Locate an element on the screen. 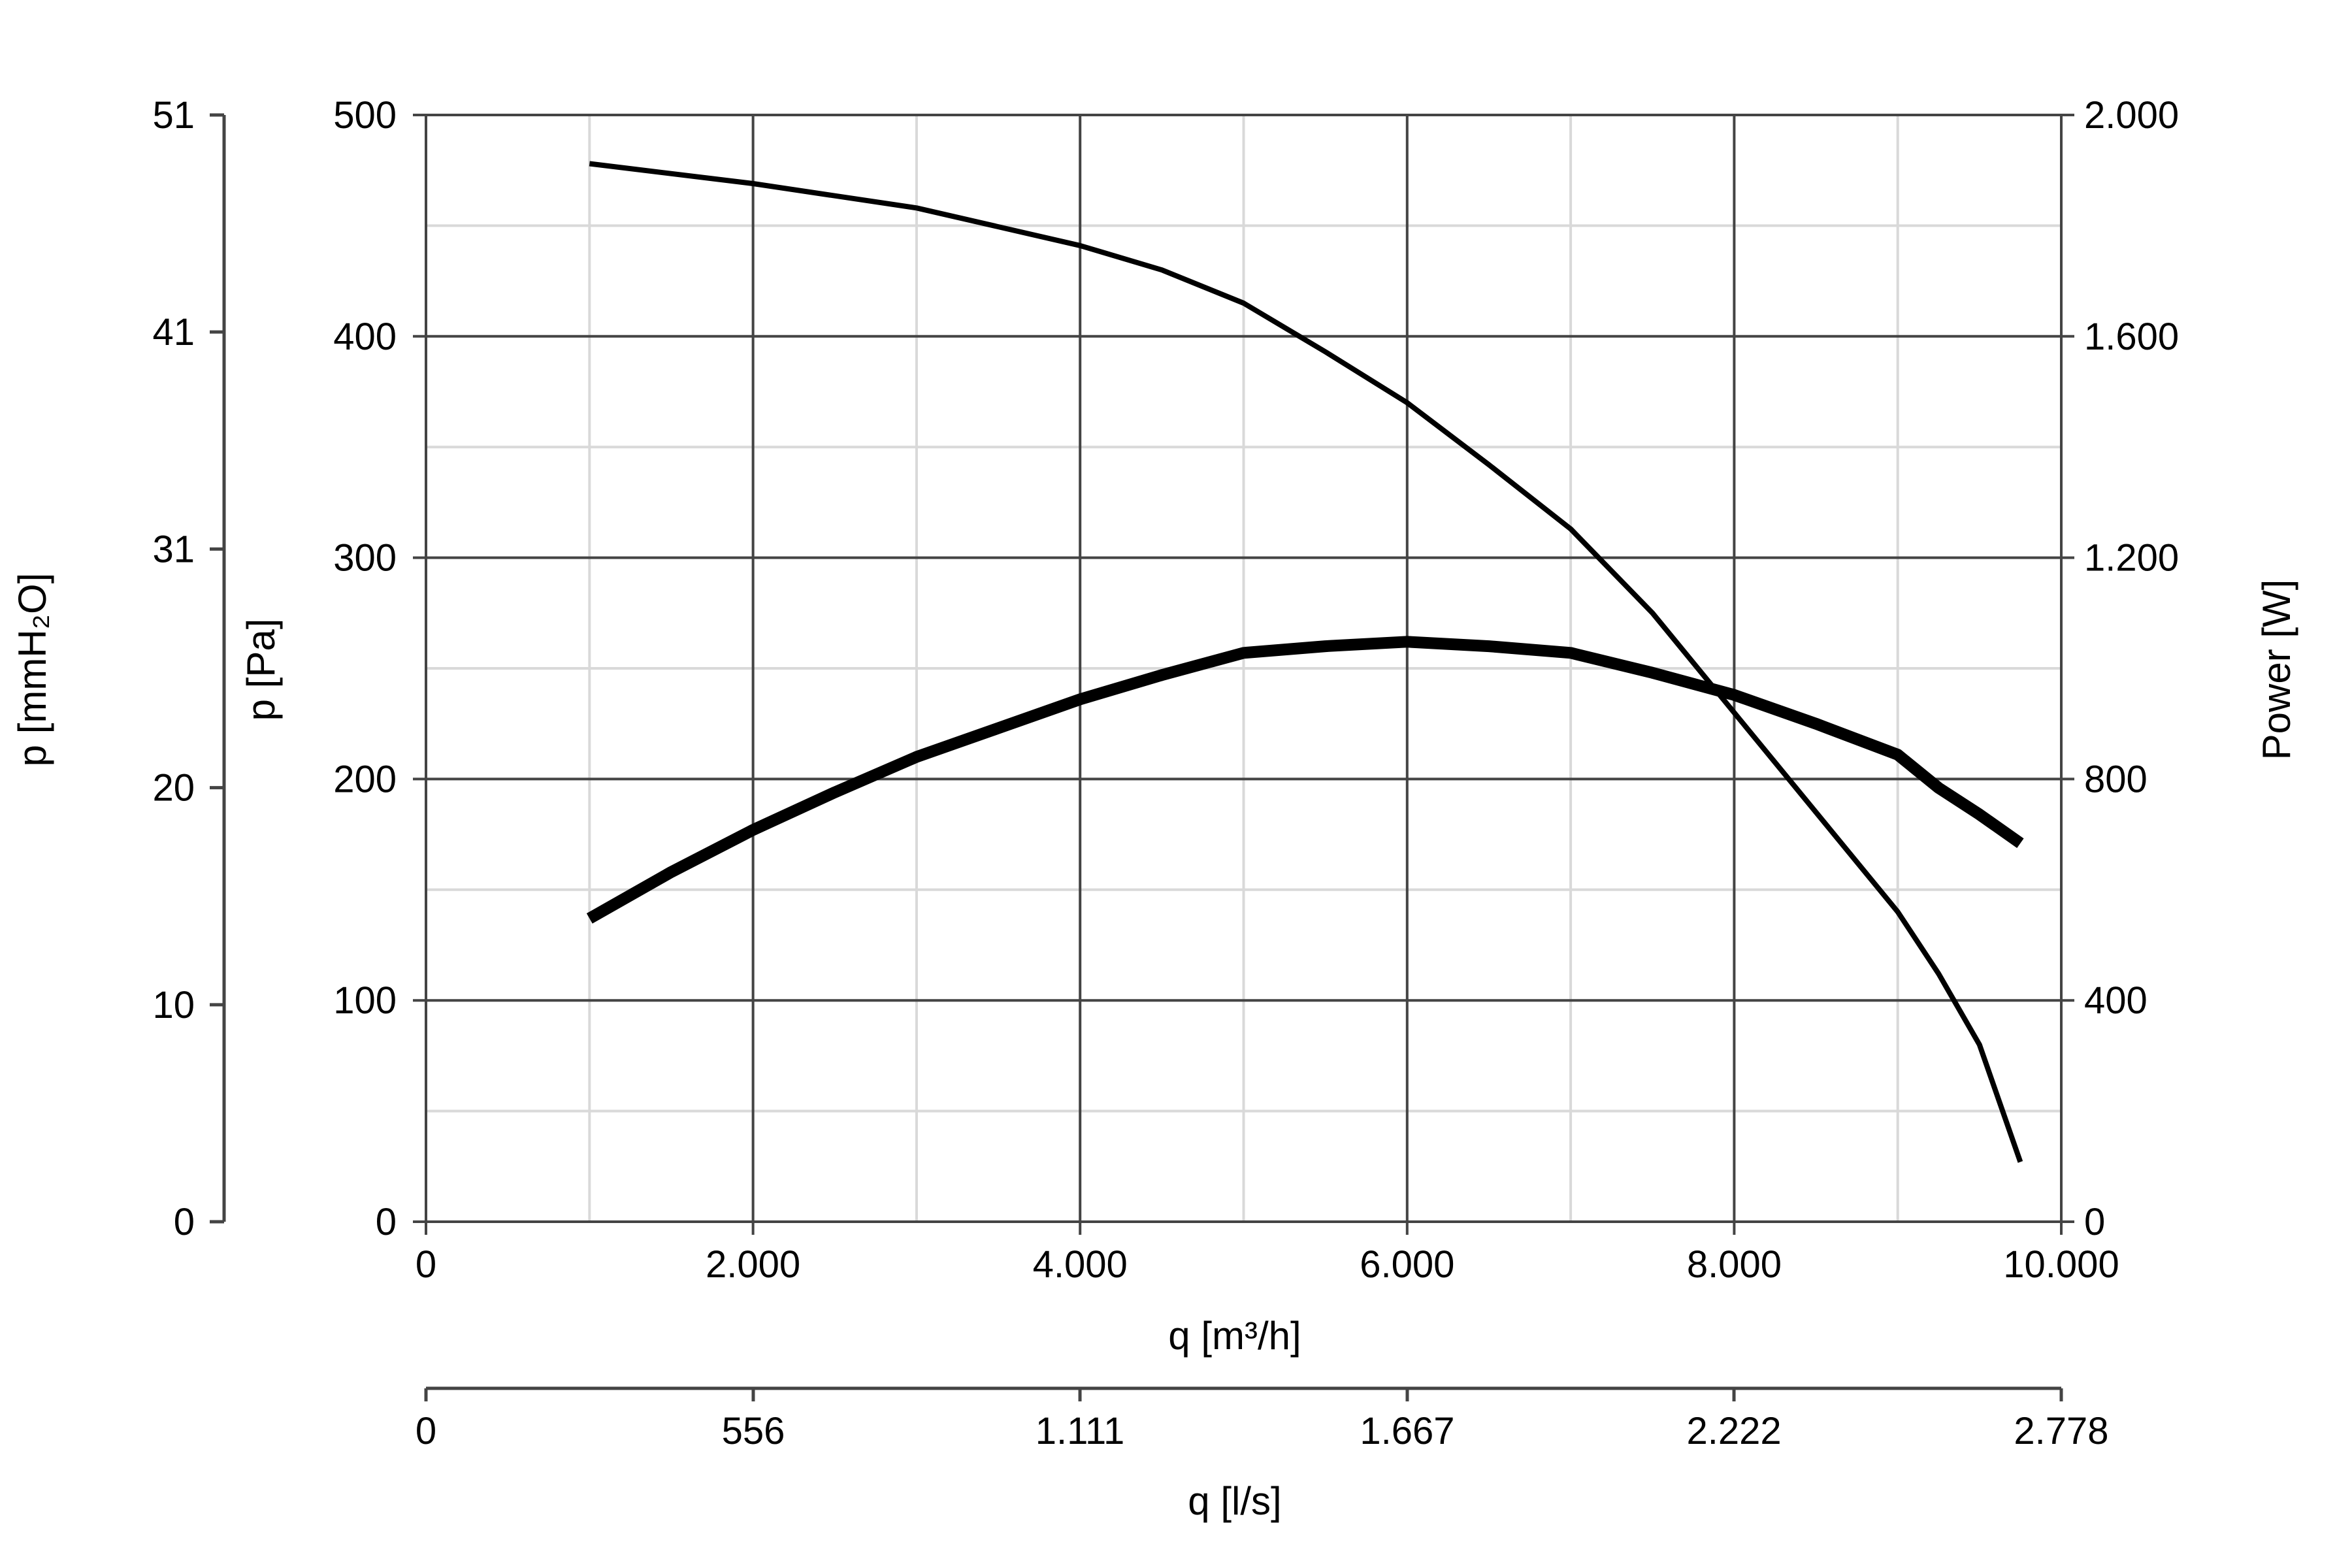 This screenshot has width=2352, height=1568. y-axis-left-outer-title: p [mmH₂O] is located at coordinates (32, 670).